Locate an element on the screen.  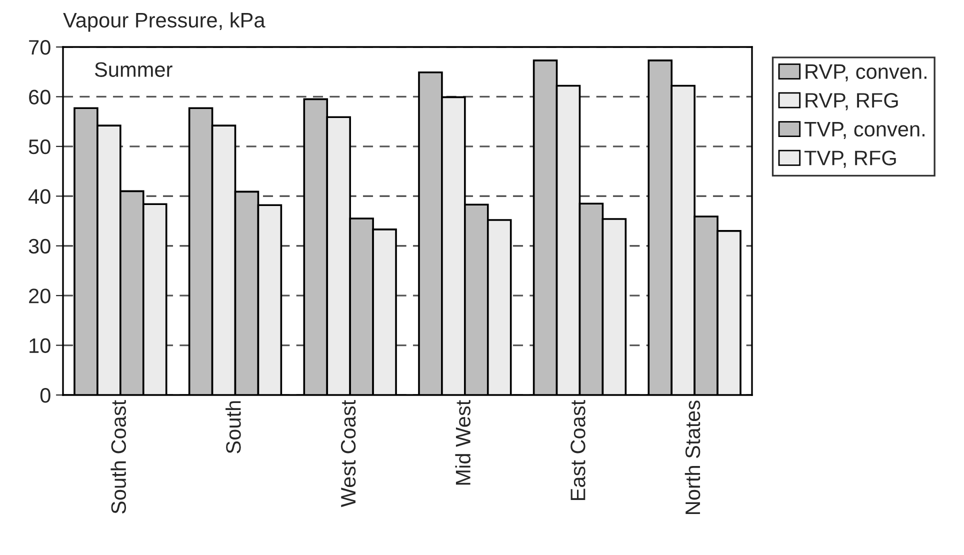
x-tick-label: South is located at coordinates (233, 427).